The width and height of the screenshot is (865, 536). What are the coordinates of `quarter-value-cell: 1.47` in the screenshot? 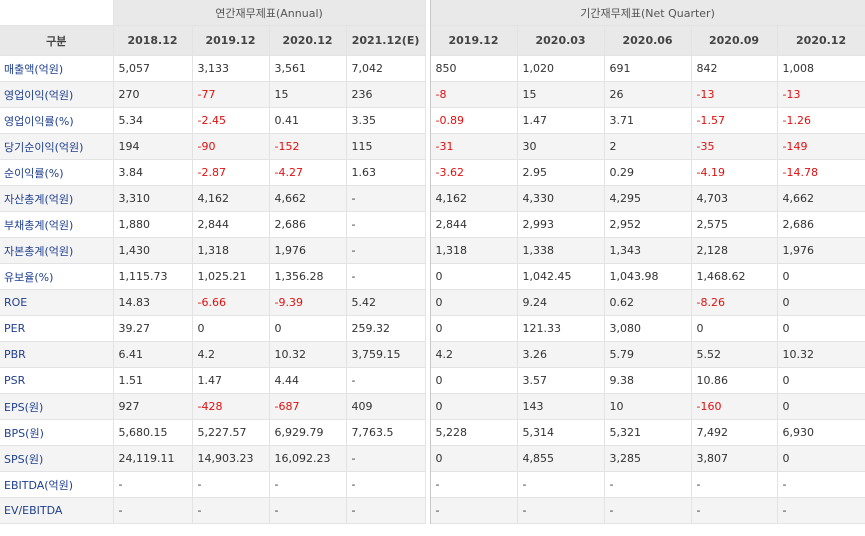 It's located at (561, 120).